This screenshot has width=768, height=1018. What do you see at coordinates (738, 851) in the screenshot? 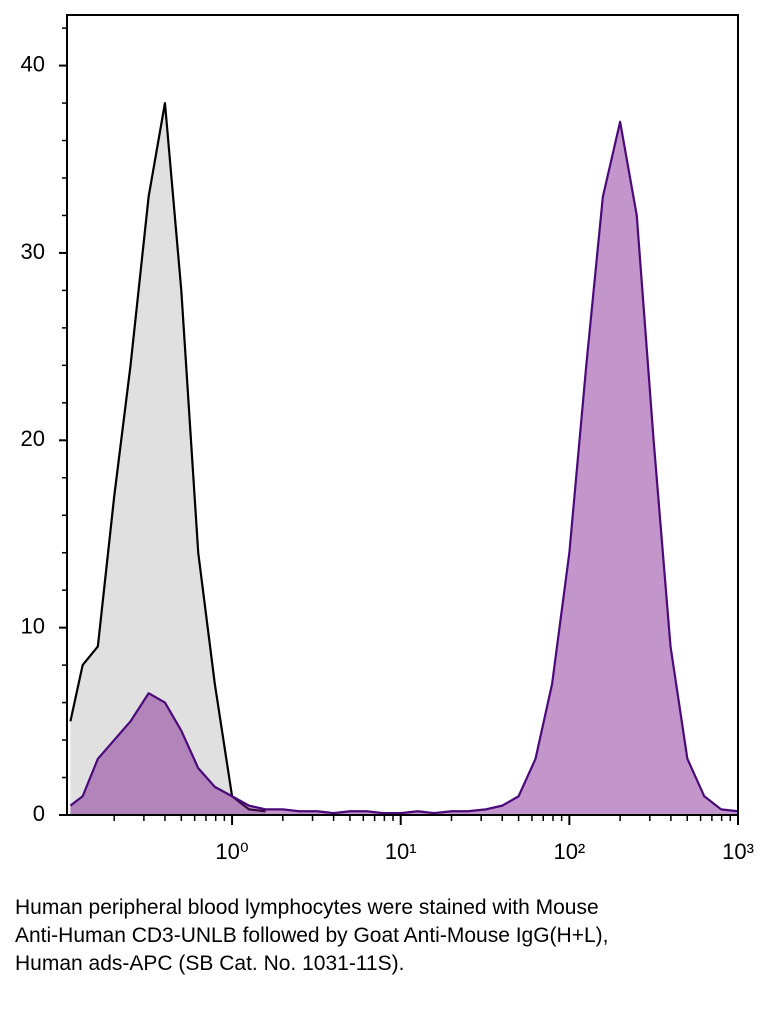
I see `x-tick-label: 10³` at bounding box center [738, 851].